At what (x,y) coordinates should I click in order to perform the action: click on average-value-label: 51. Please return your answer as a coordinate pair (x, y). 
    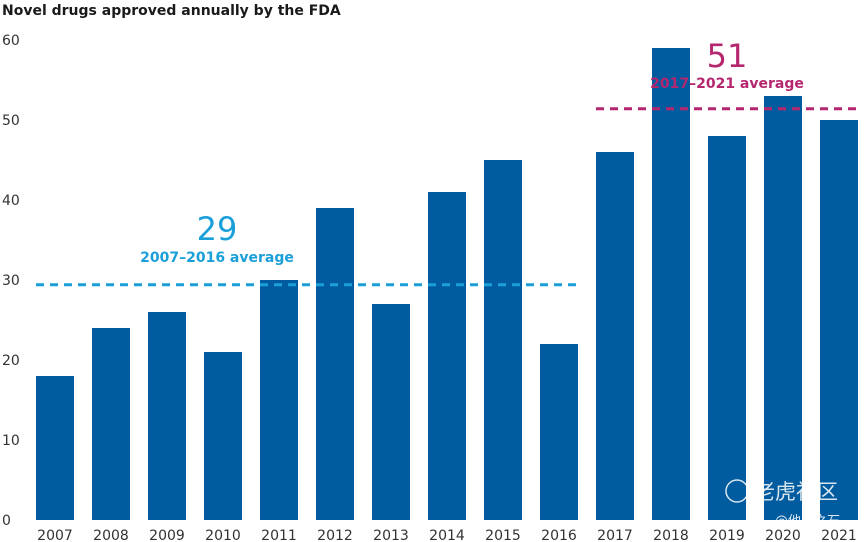
    Looking at the image, I should click on (727, 56).